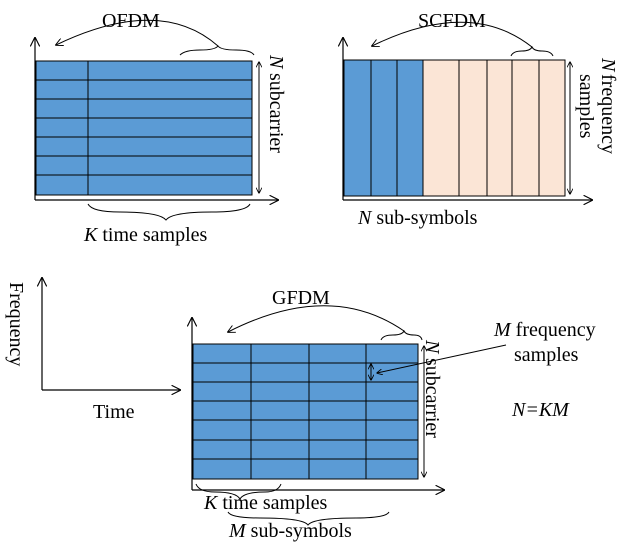 This screenshot has width=625, height=546. Describe the element at coordinates (169, 212) in the screenshot. I see `ofdm-bottom-brace` at that location.